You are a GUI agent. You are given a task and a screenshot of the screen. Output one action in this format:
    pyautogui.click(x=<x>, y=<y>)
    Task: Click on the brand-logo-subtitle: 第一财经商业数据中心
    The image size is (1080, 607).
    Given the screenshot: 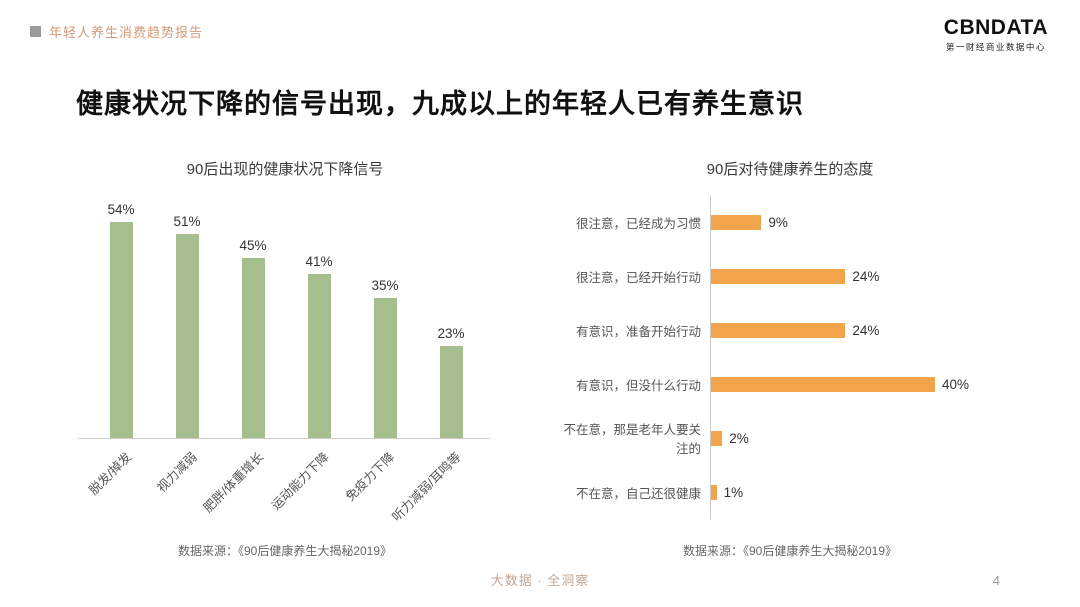 What is the action you would take?
    pyautogui.click(x=995, y=47)
    